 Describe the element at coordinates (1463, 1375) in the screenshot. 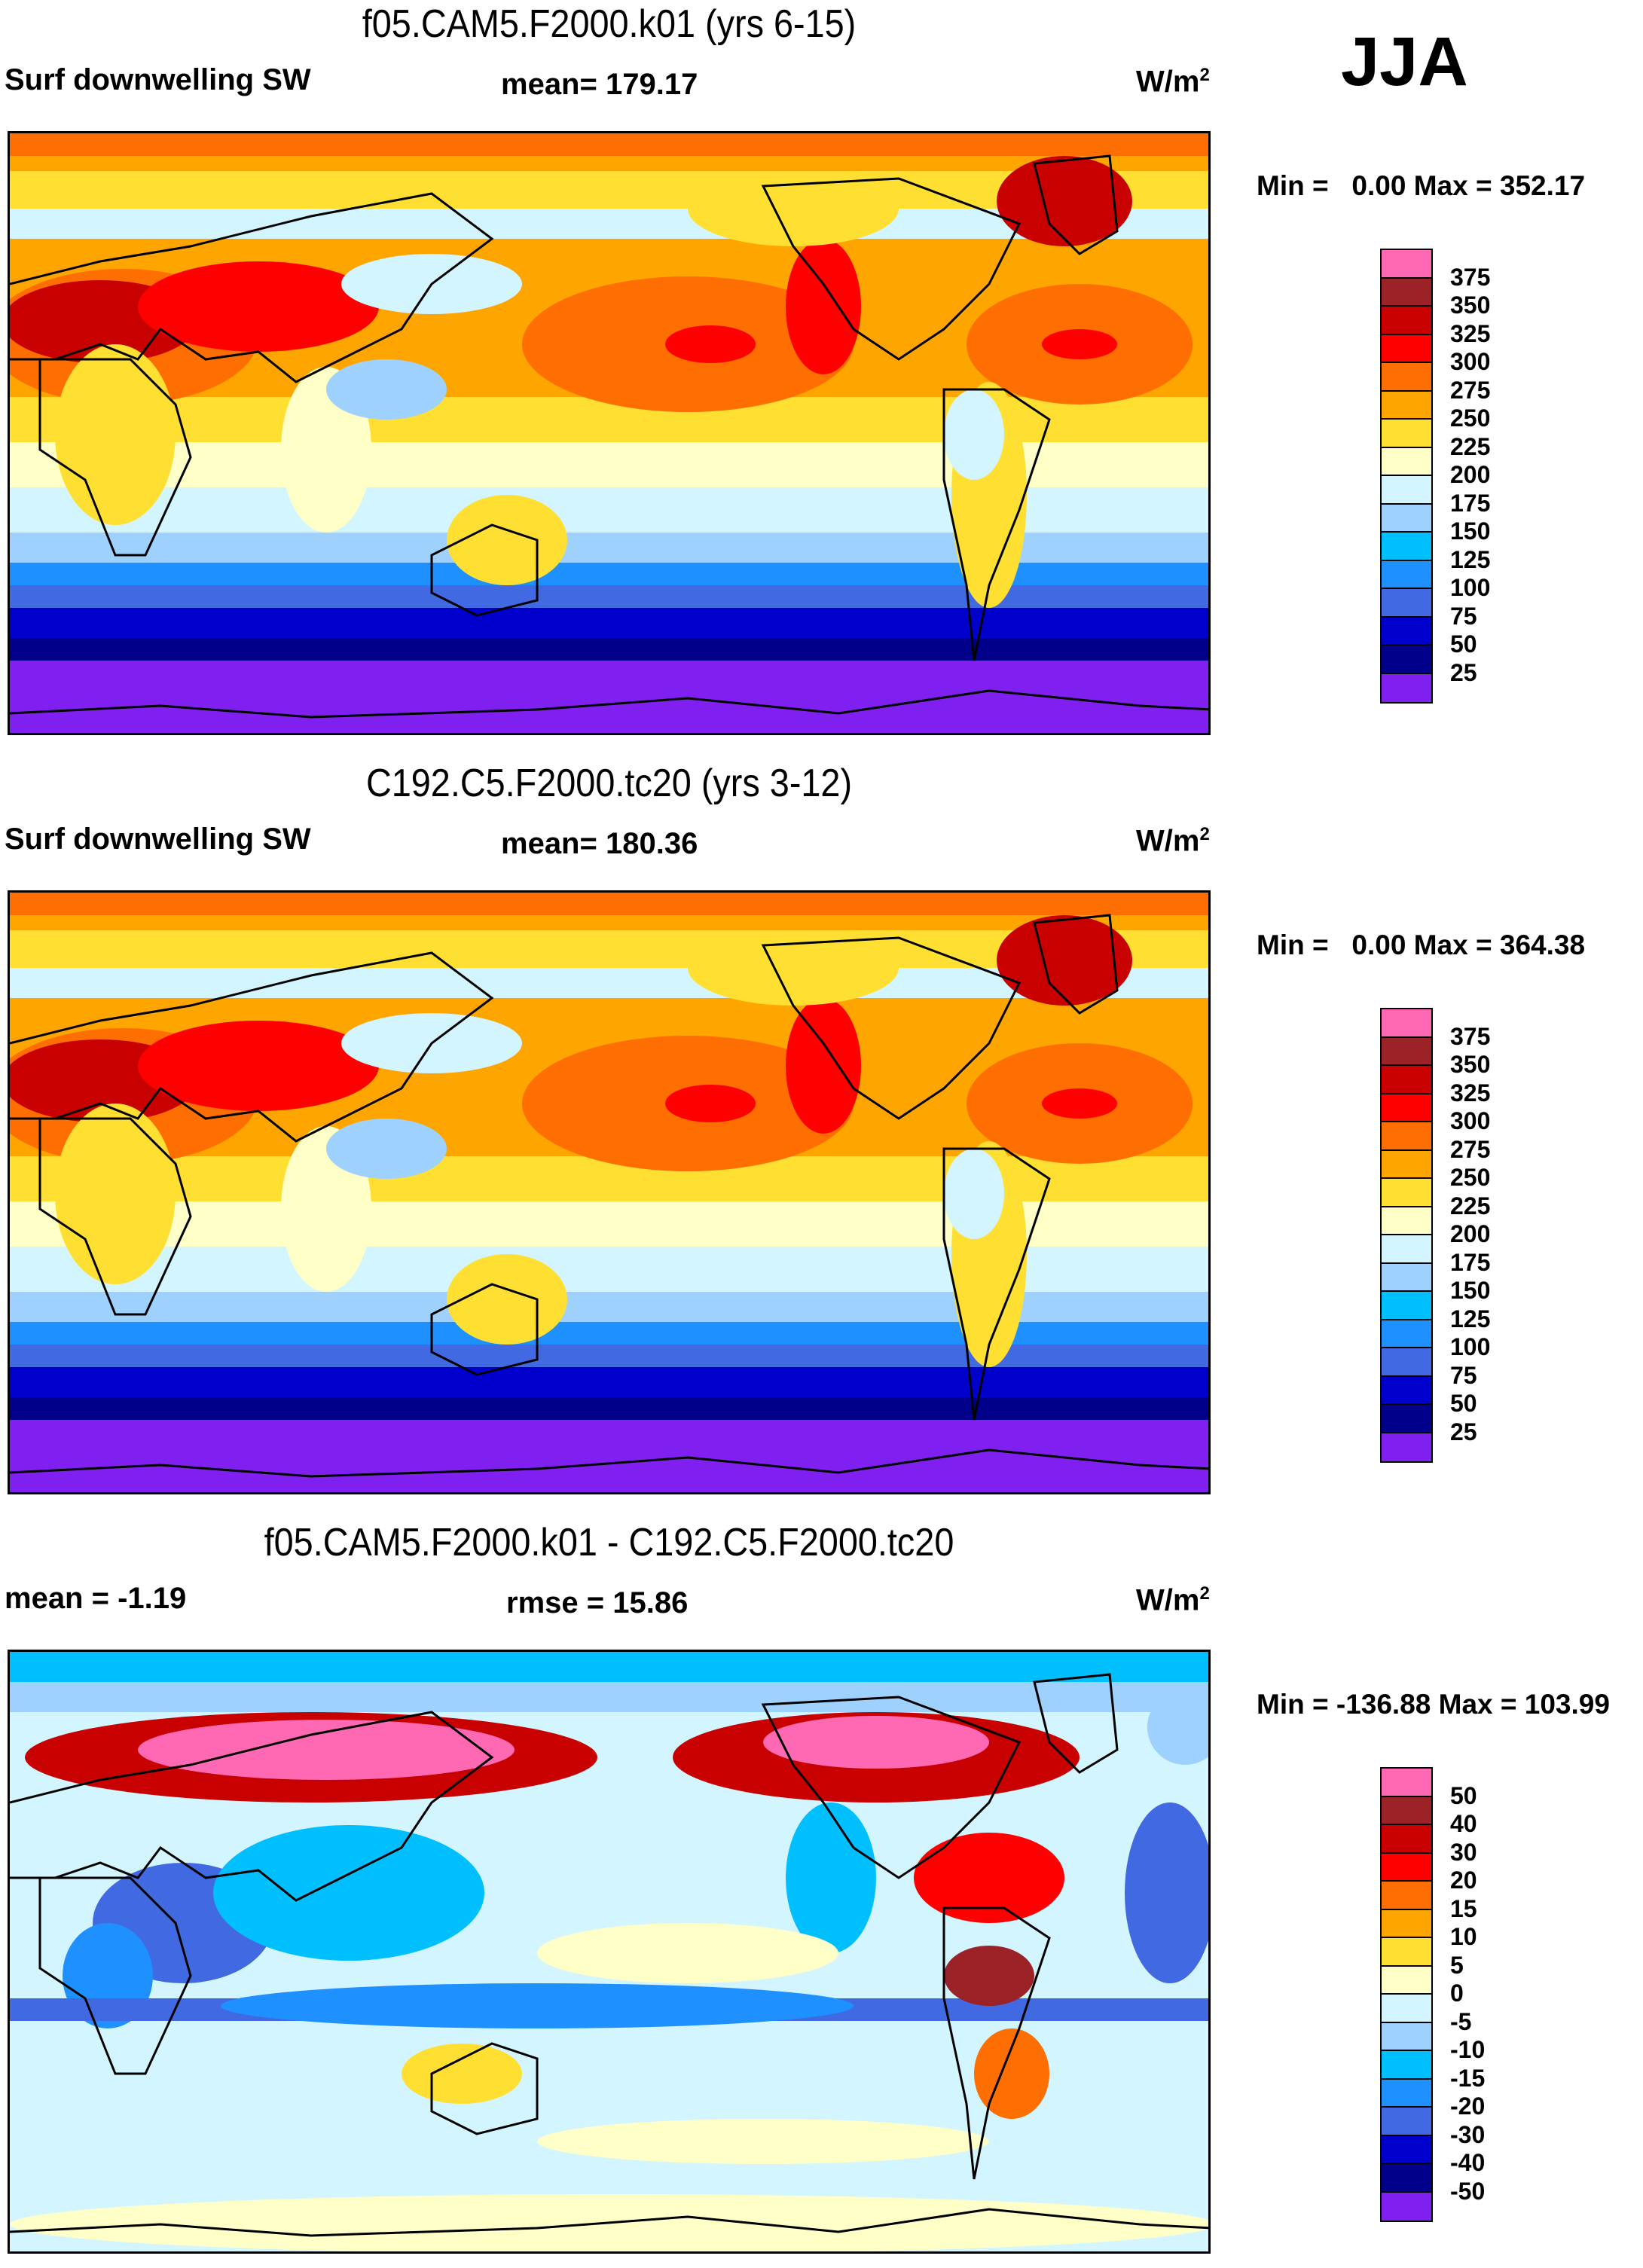

I see `colorbar-tick-label: 75` at that location.